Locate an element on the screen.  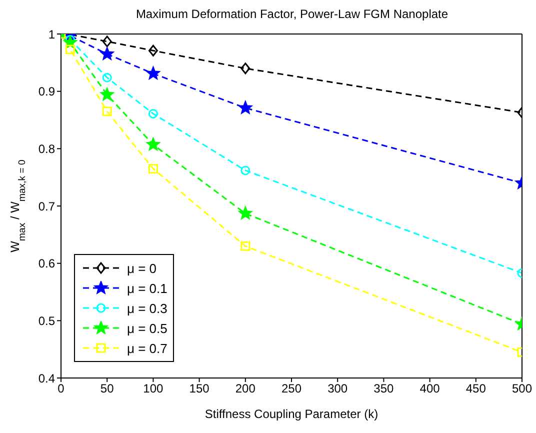
legend-label: μ = 0.3 is located at coordinates (147, 308).